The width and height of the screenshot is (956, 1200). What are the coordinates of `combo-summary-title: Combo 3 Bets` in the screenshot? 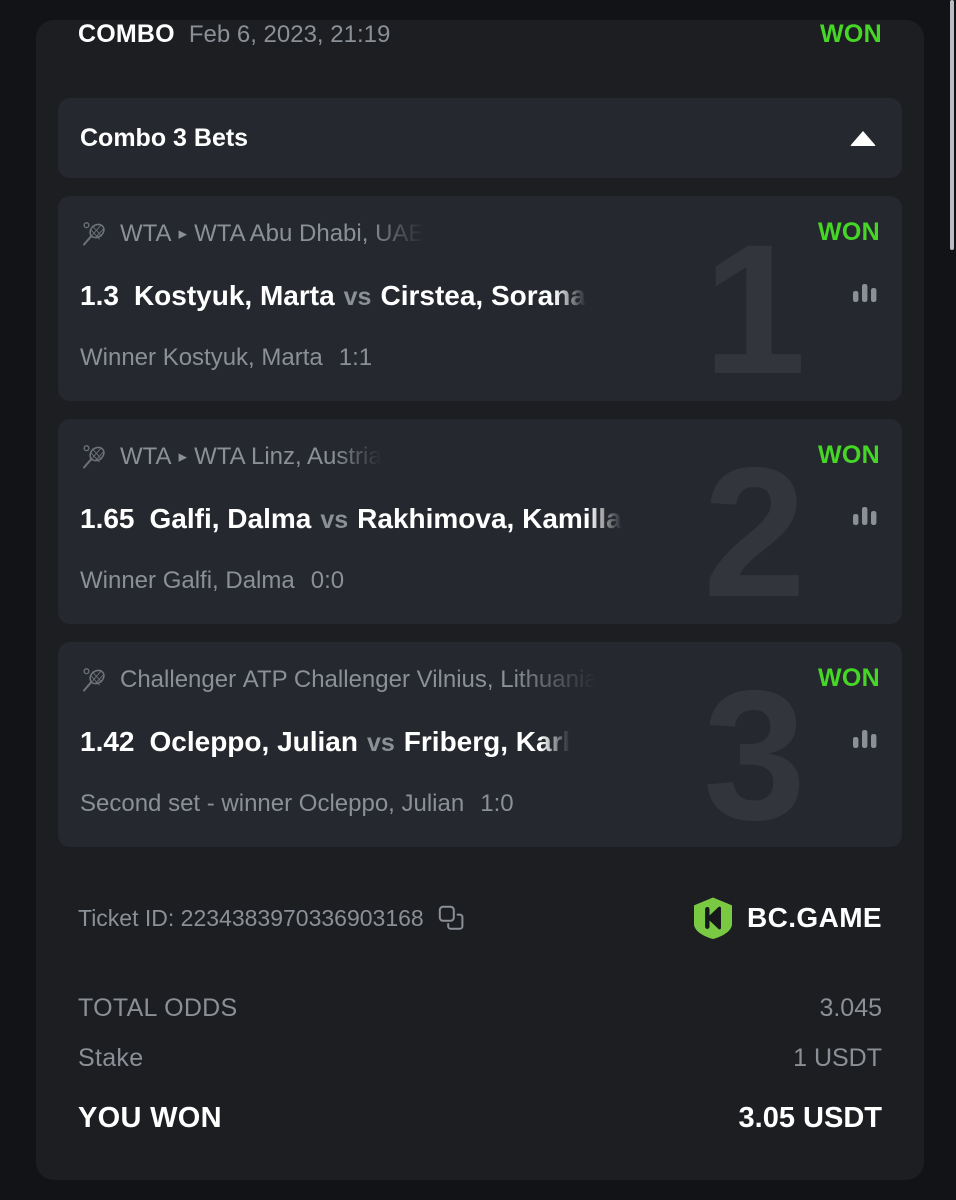 It's located at (164, 137).